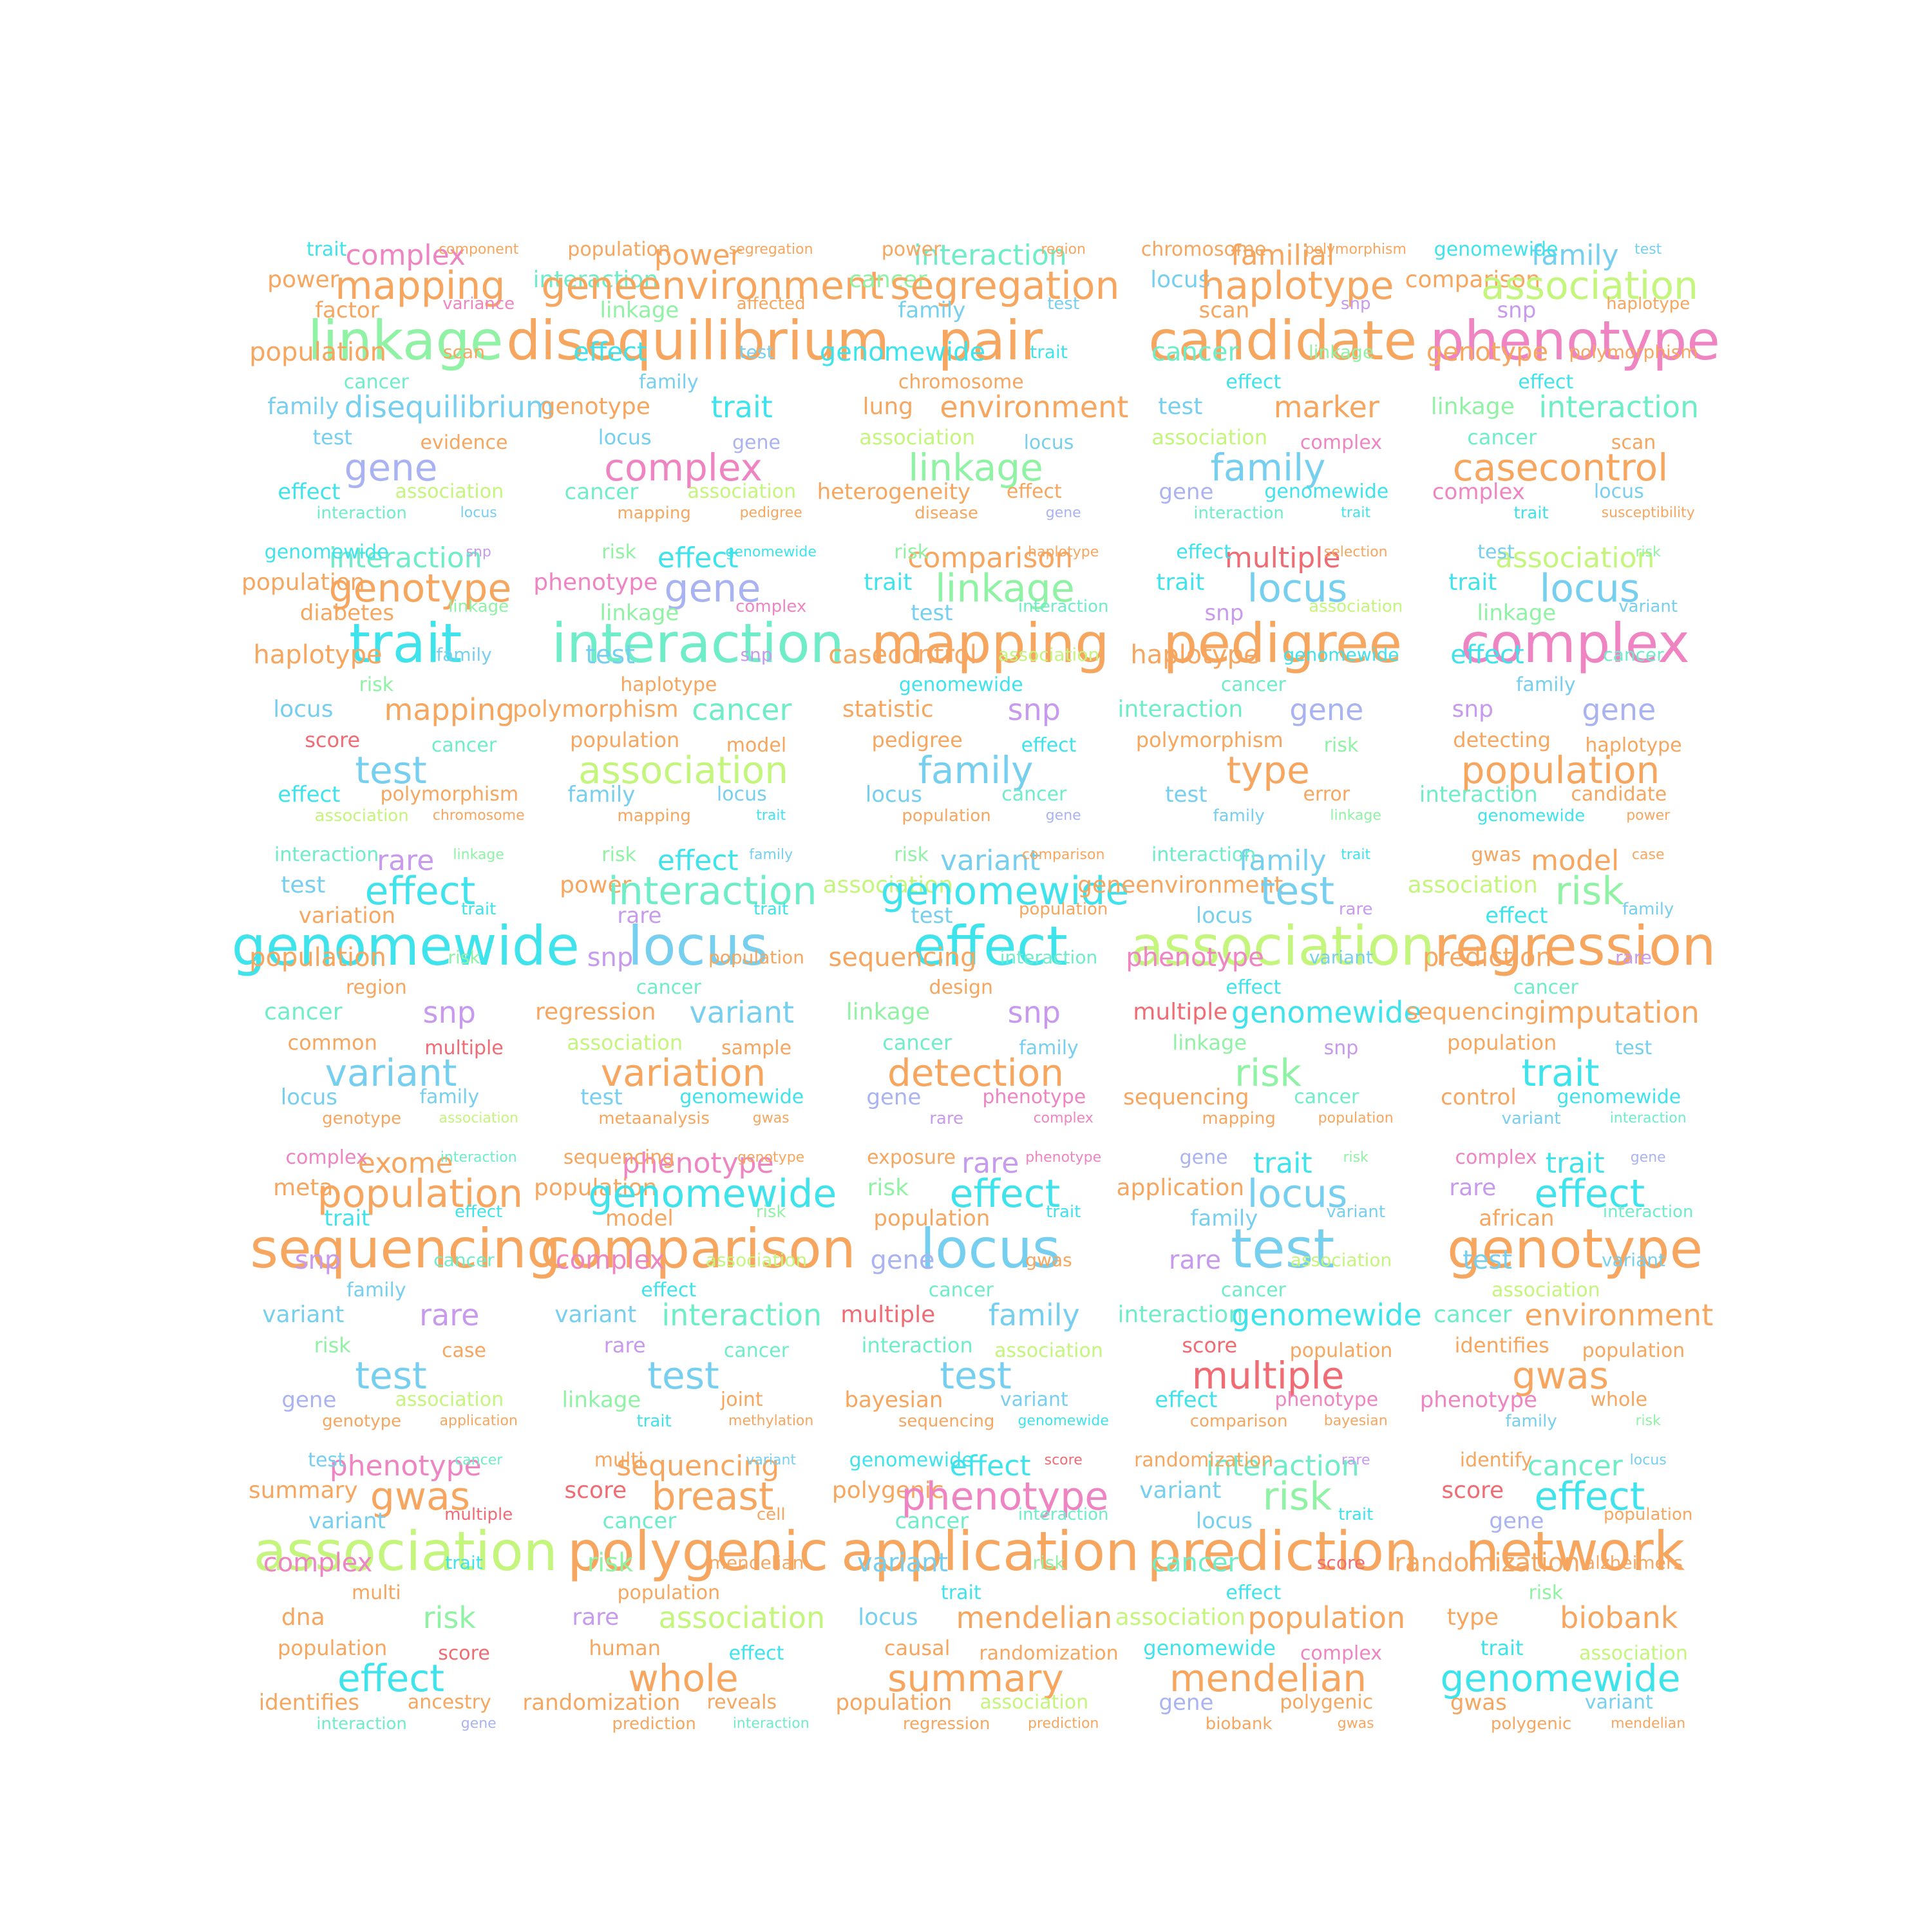 This screenshot has width=1932, height=1932. Describe the element at coordinates (1502, 1345) in the screenshot. I see `word-identifies: identifies` at that location.